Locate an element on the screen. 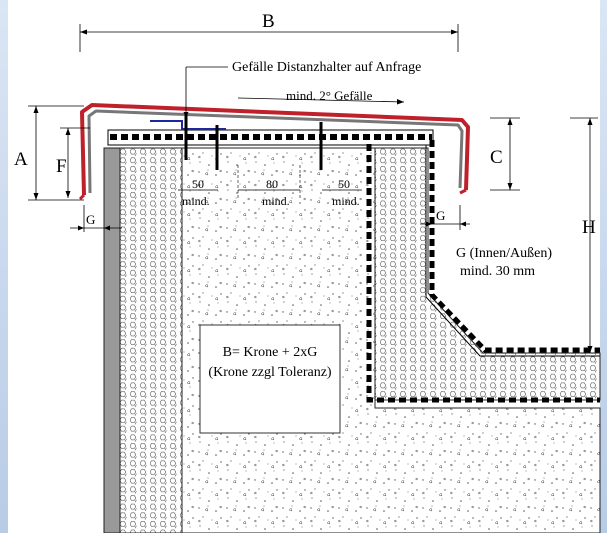  label-b: B is located at coordinates (268, 21).